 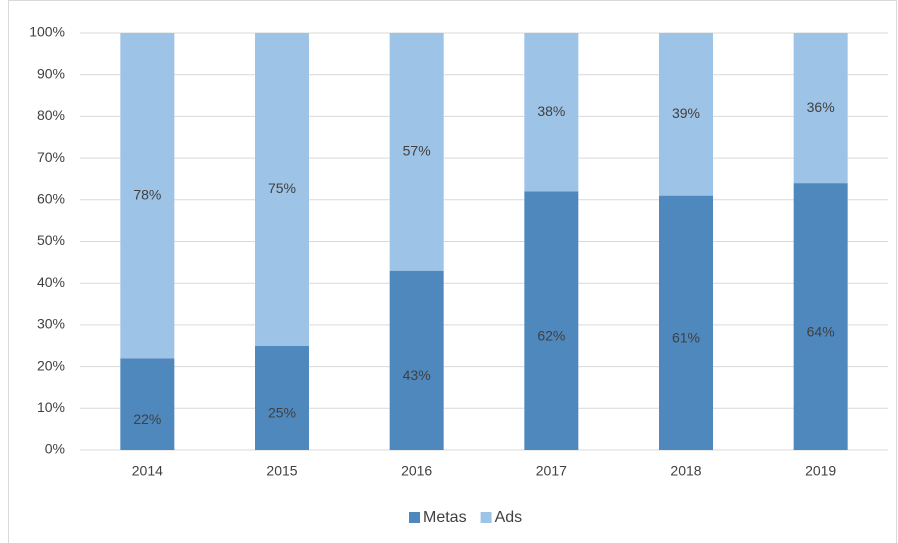 I want to click on x-tick-label: 2017, so click(x=551, y=471).